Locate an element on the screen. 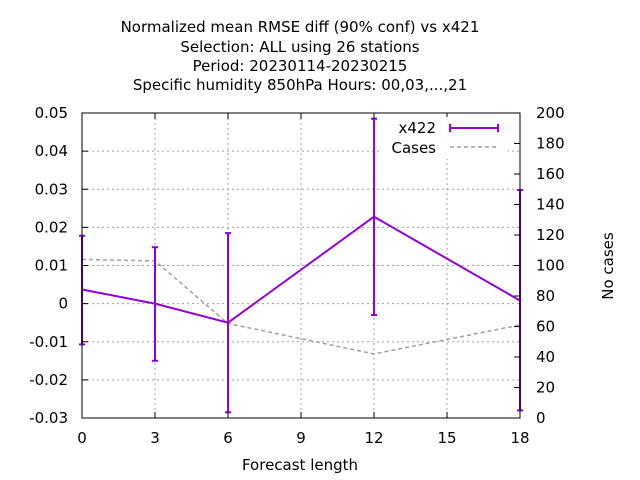  x-tick-label: 12 is located at coordinates (373, 438).